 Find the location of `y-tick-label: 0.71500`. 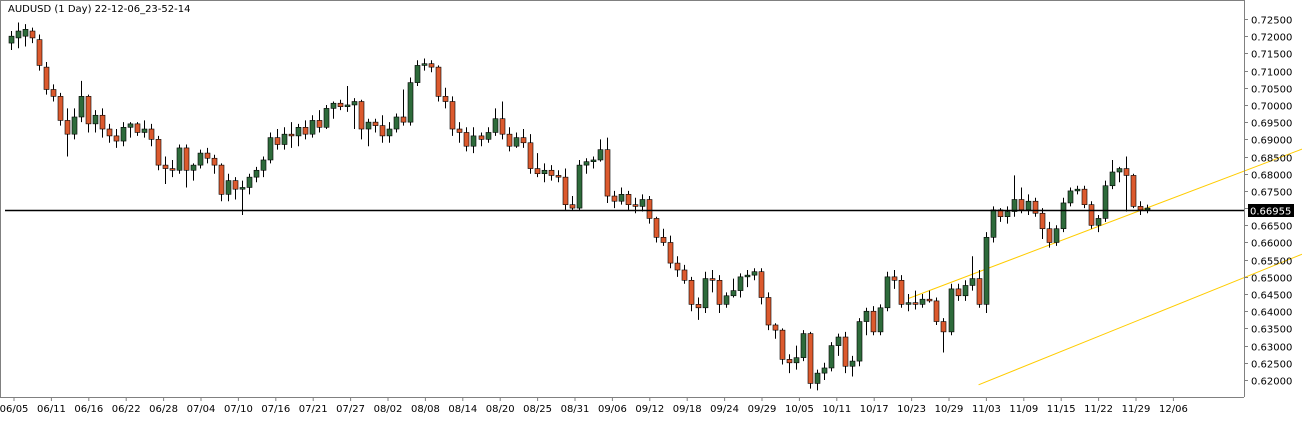

y-tick-label: 0.71500 is located at coordinates (1271, 55).